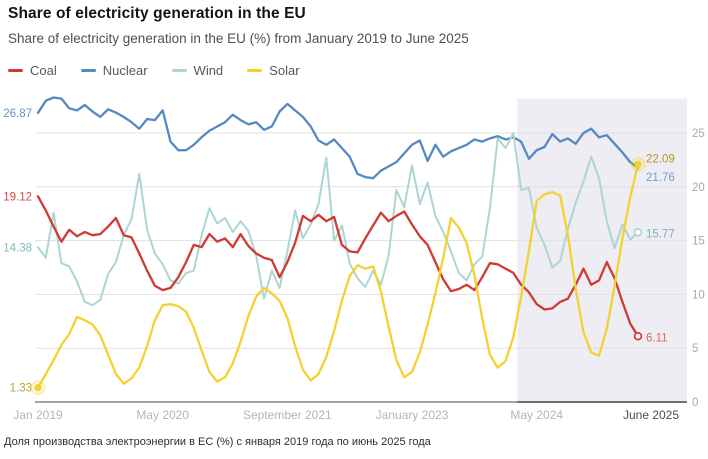  I want to click on y-axis-tick-label: 25, so click(698, 134).